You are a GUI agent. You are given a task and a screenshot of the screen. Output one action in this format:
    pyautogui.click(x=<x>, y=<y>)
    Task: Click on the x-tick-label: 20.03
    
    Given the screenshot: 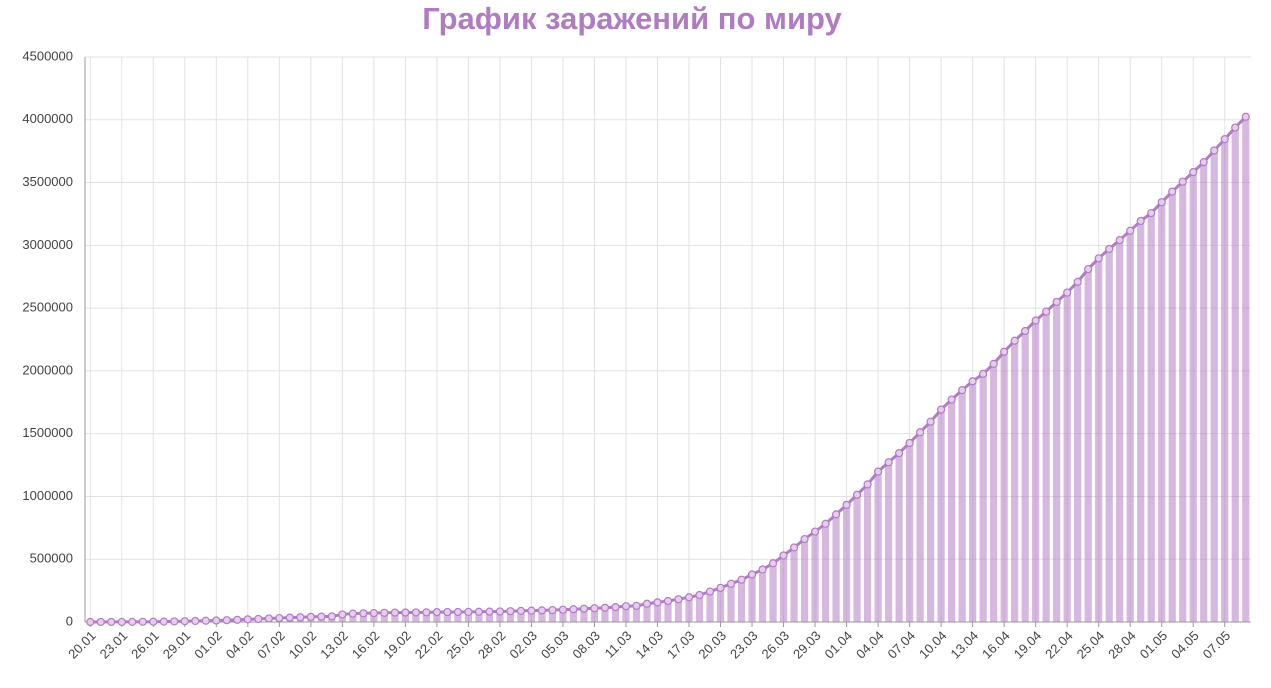 What is the action you would take?
    pyautogui.click(x=712, y=645)
    